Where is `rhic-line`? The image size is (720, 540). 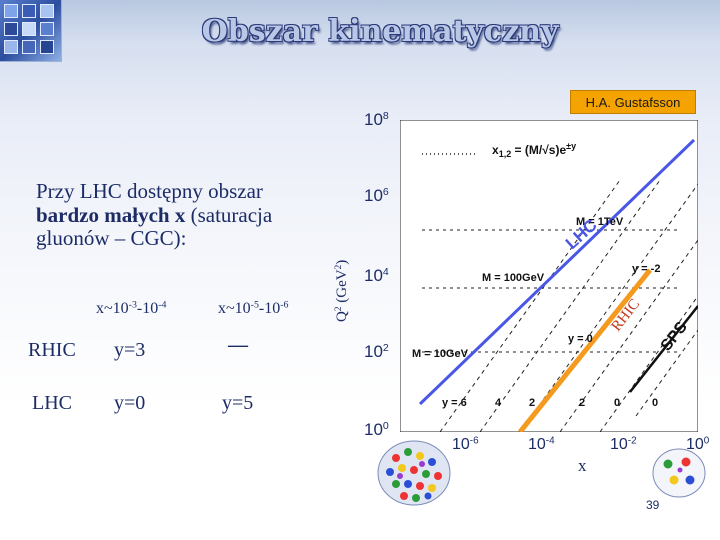
rhic-line is located at coordinates (585, 350).